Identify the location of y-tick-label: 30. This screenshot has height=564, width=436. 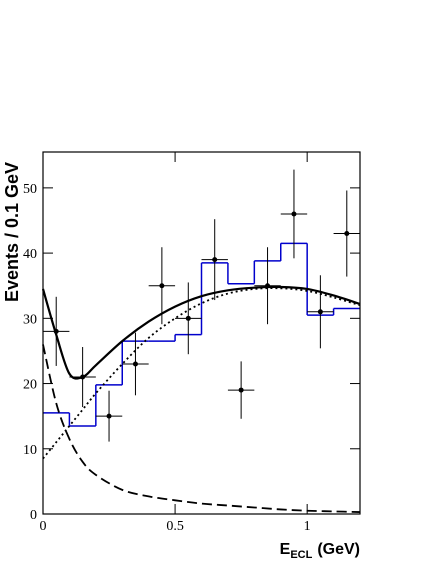
(30, 319).